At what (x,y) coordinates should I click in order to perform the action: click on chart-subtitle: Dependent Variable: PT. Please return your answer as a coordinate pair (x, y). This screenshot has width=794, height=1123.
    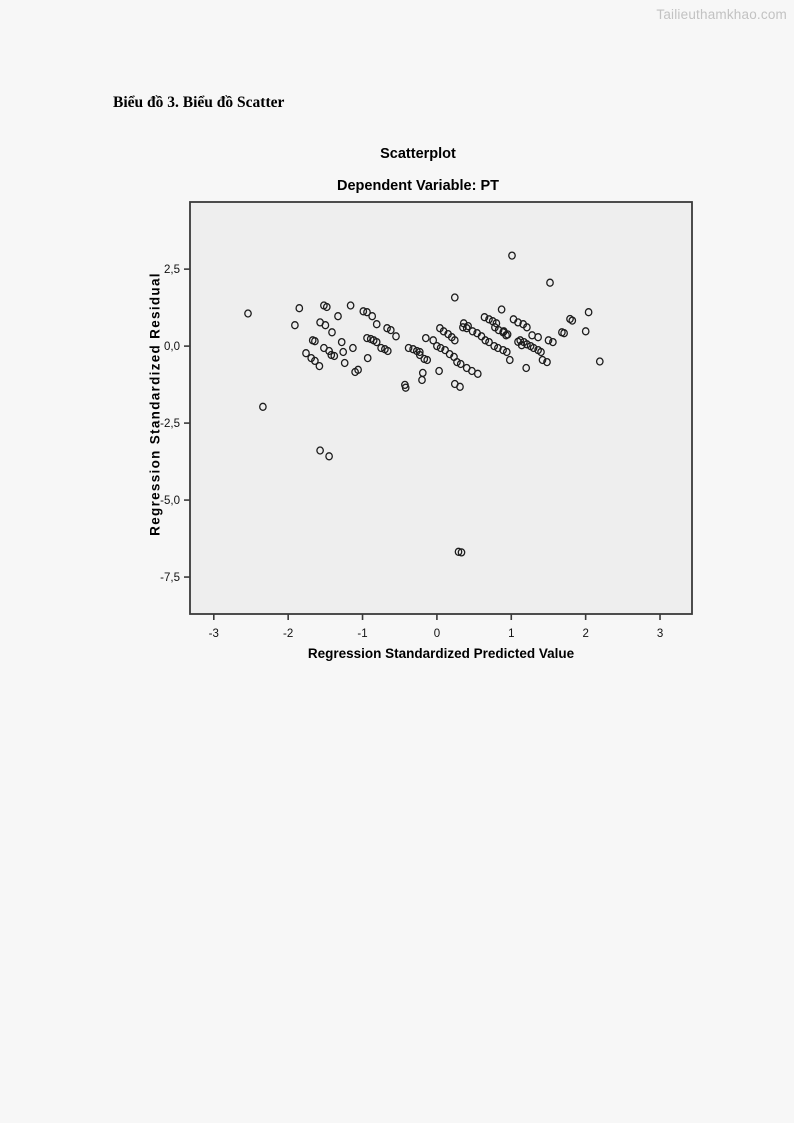
    Looking at the image, I should click on (418, 186).